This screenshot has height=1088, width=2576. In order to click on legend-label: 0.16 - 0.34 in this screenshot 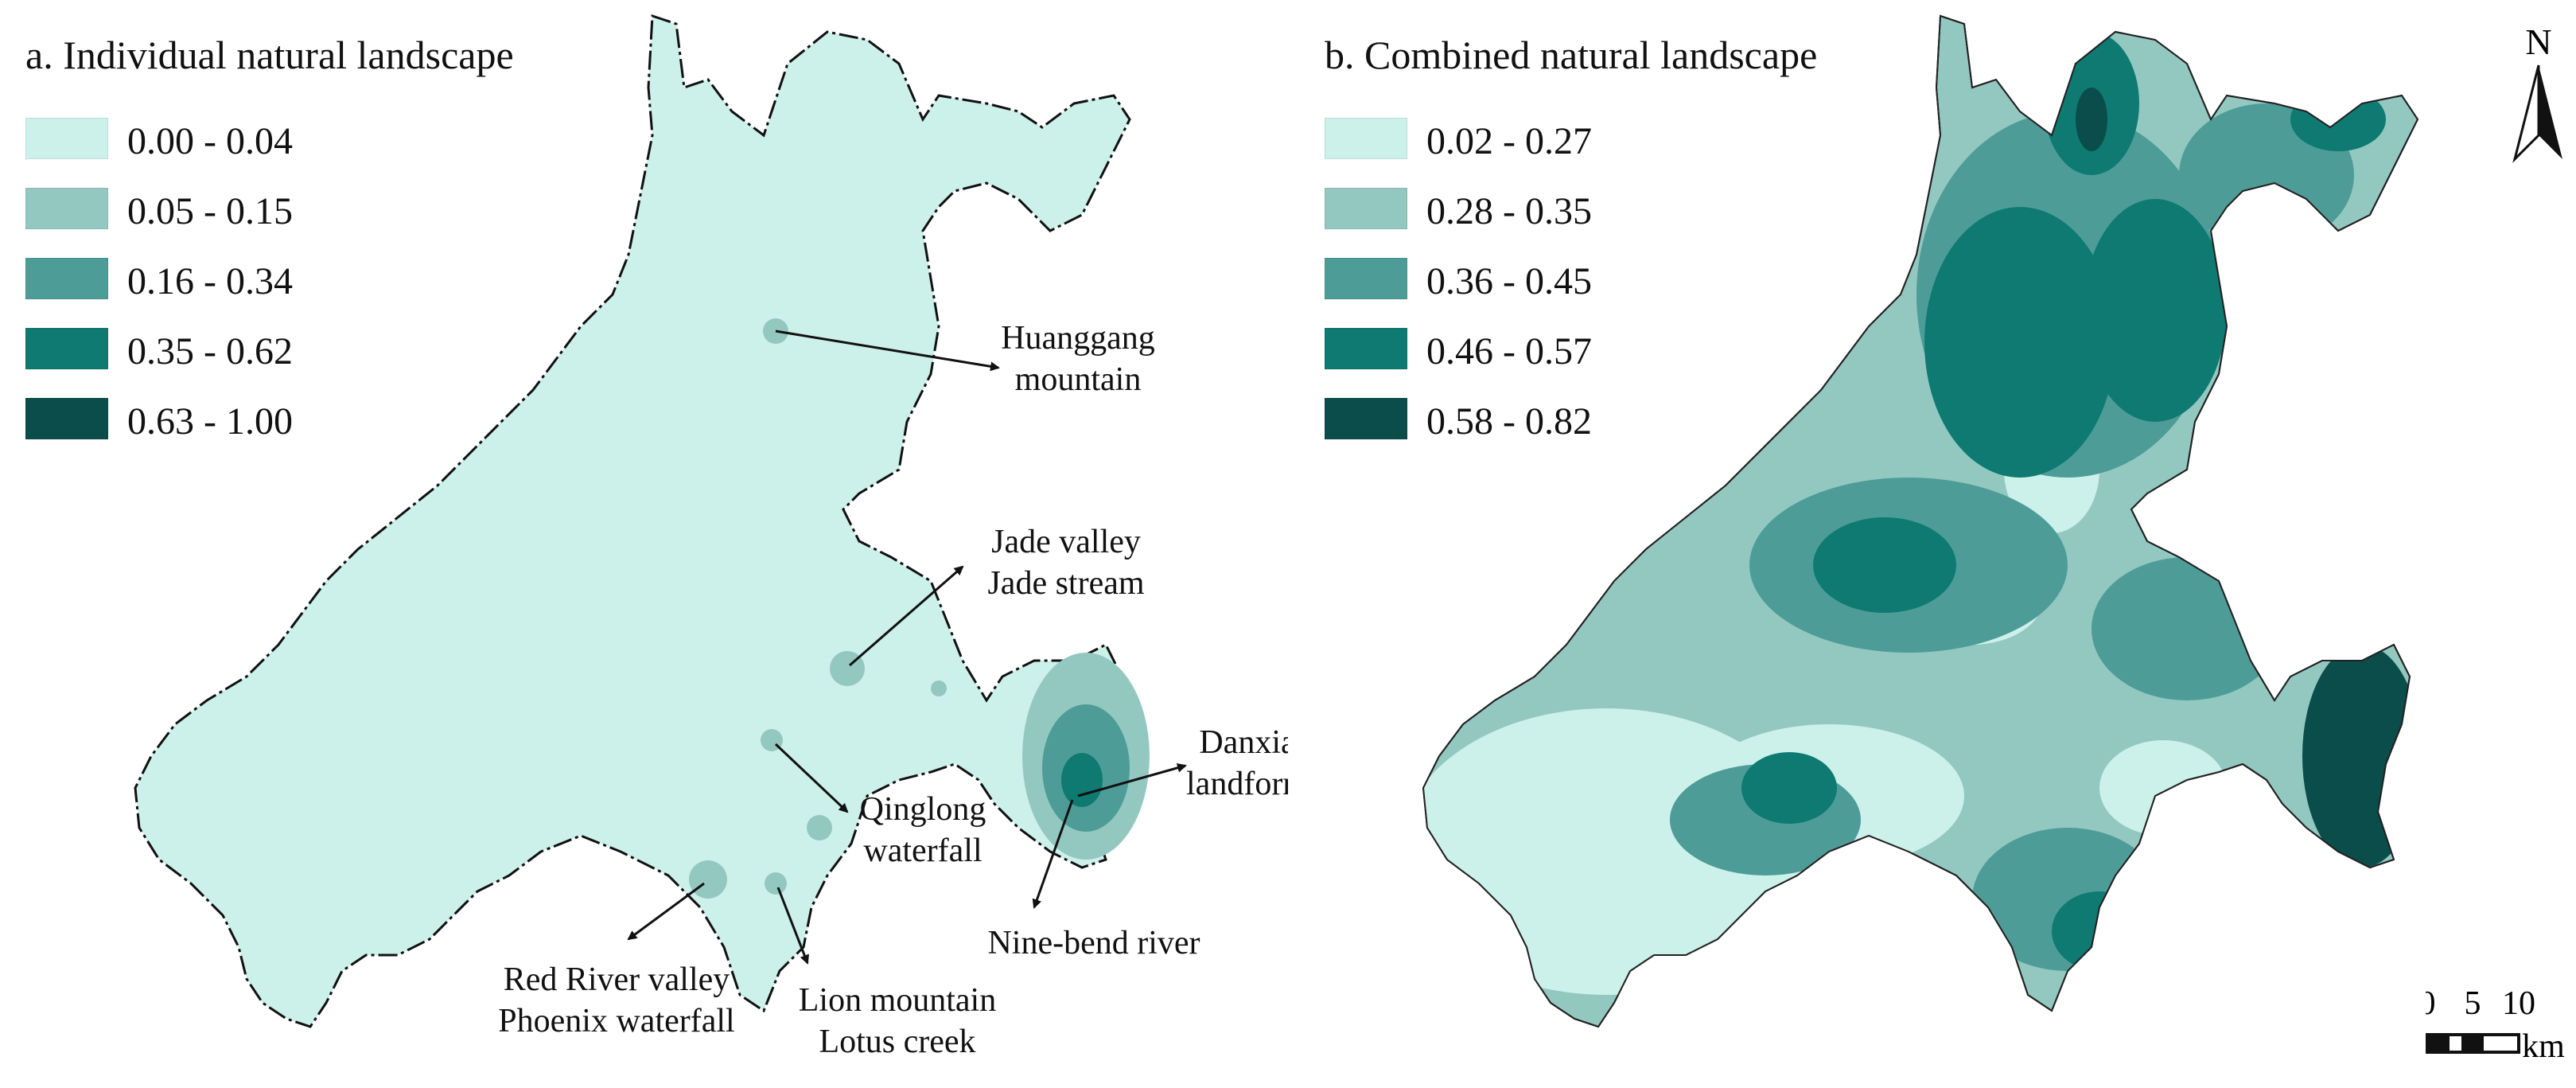, I will do `click(210, 281)`.